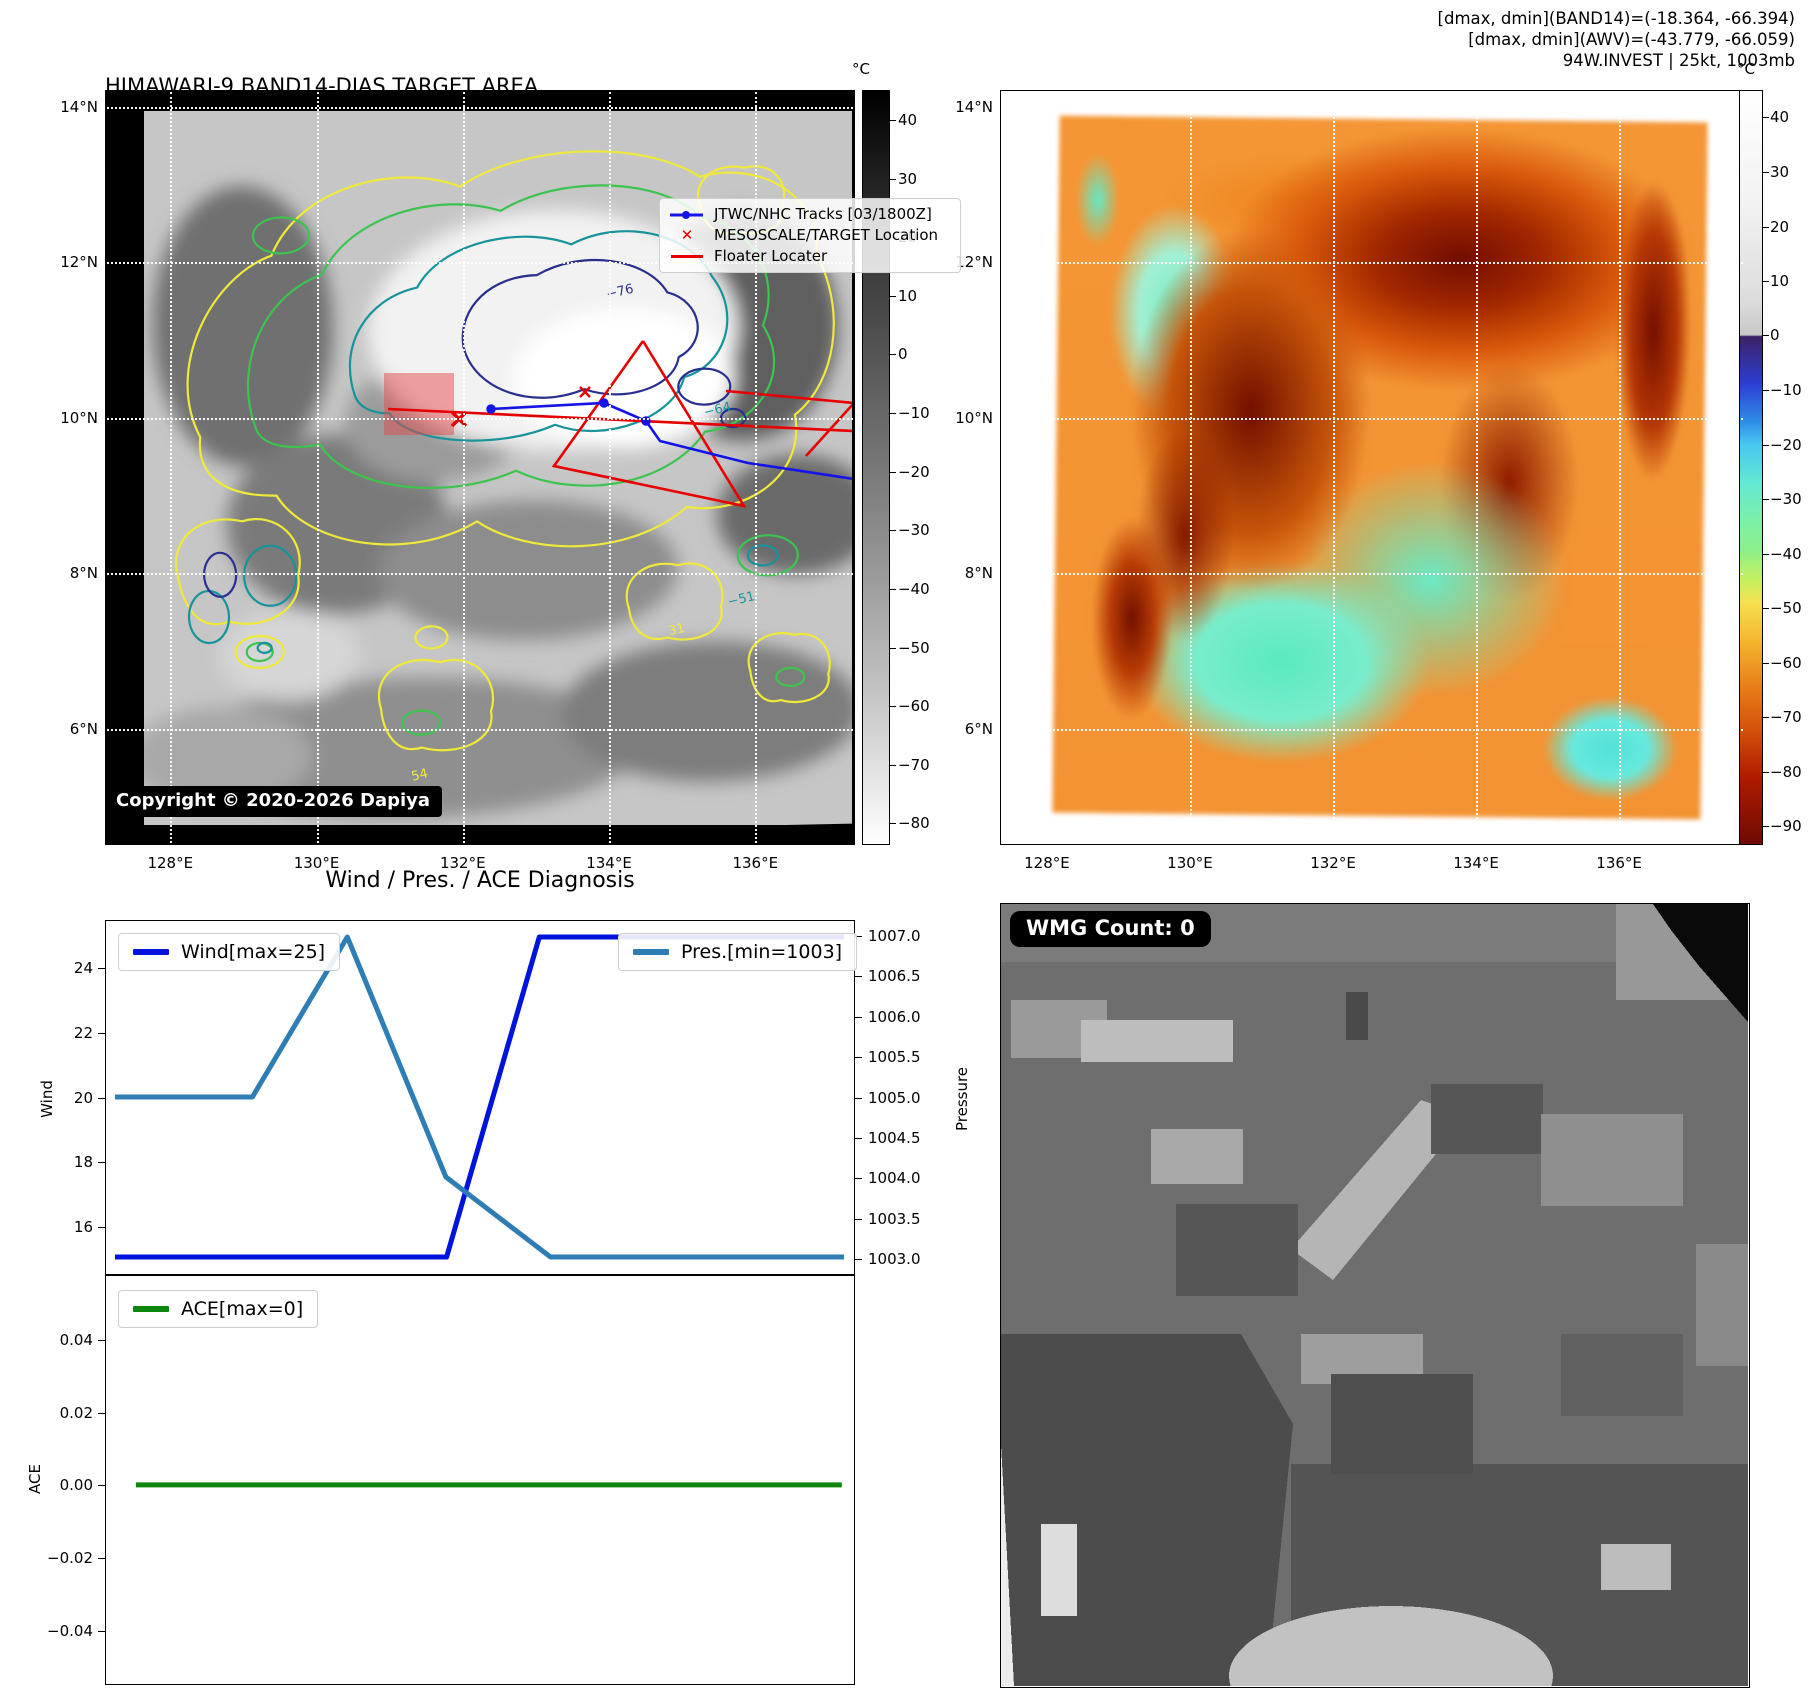  I want to click on colorbar-tick-label: 20, so click(1780, 226).